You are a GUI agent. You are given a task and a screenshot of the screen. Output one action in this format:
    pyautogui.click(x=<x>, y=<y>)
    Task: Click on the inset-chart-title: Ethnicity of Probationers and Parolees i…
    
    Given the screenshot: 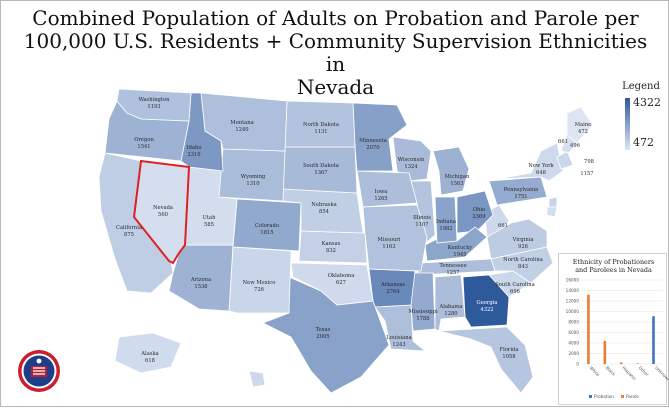 What is the action you would take?
    pyautogui.click(x=613, y=266)
    